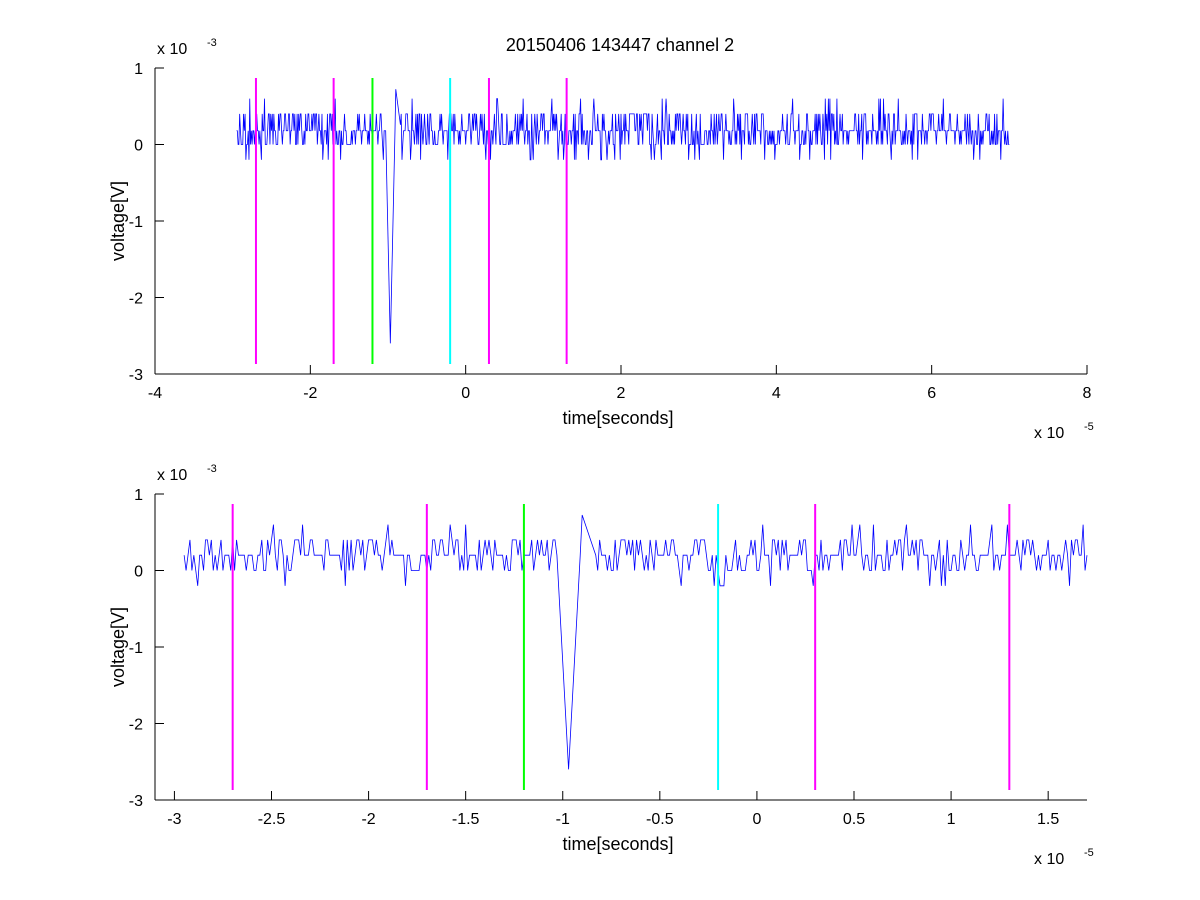 The height and width of the screenshot is (900, 1200). I want to click on x-tick-label: 1, so click(951, 819).